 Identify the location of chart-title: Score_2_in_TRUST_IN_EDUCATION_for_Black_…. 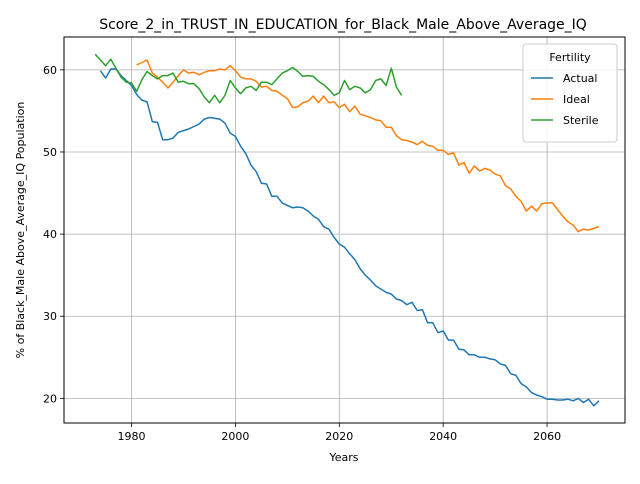
(343, 25).